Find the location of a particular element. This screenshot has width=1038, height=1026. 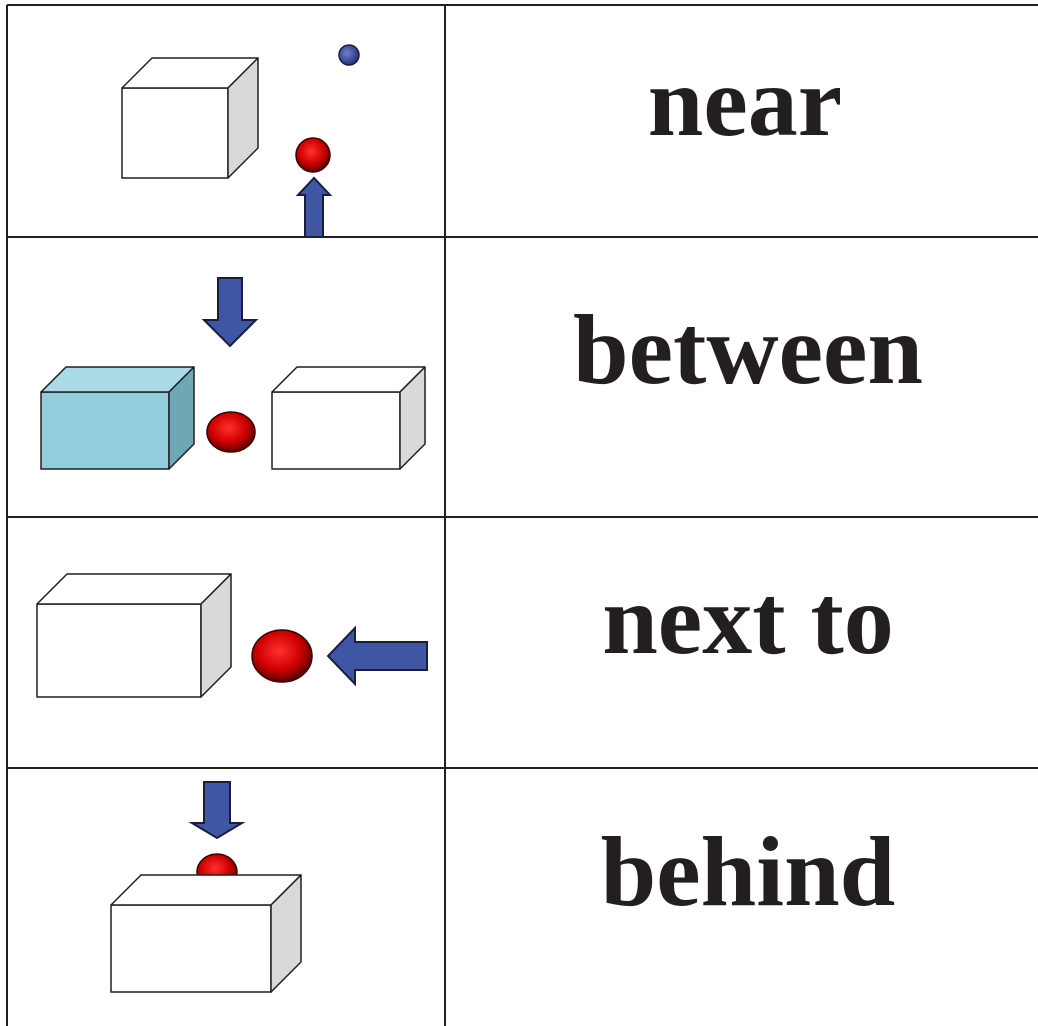

small-ball is located at coordinates (349, 55).